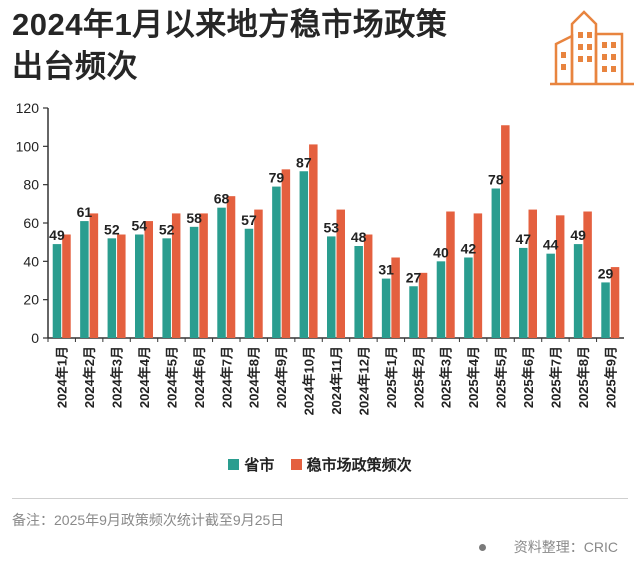 This screenshot has width=640, height=575. What do you see at coordinates (551, 245) in the screenshot?
I see `data-label: 44` at bounding box center [551, 245].